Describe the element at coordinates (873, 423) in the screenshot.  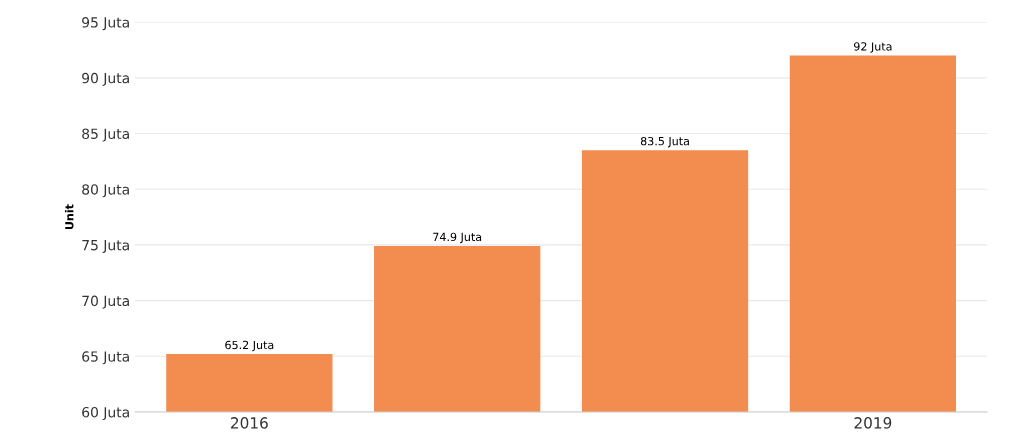
I see `x-tick-label: 2019` at that location.